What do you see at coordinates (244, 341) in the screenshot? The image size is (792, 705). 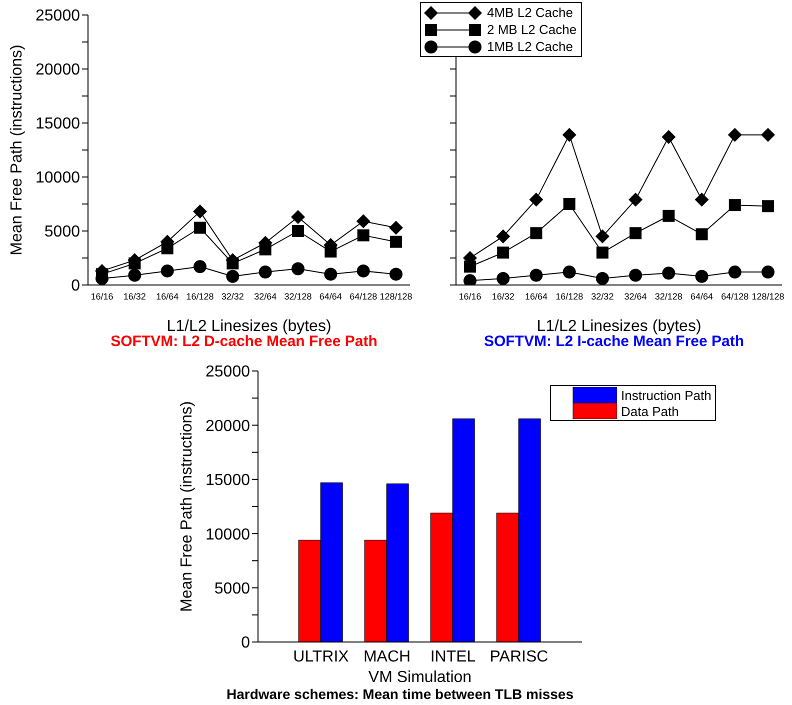 I see `text: SOFTVM: L2 D-cache Mean Free Path` at bounding box center [244, 341].